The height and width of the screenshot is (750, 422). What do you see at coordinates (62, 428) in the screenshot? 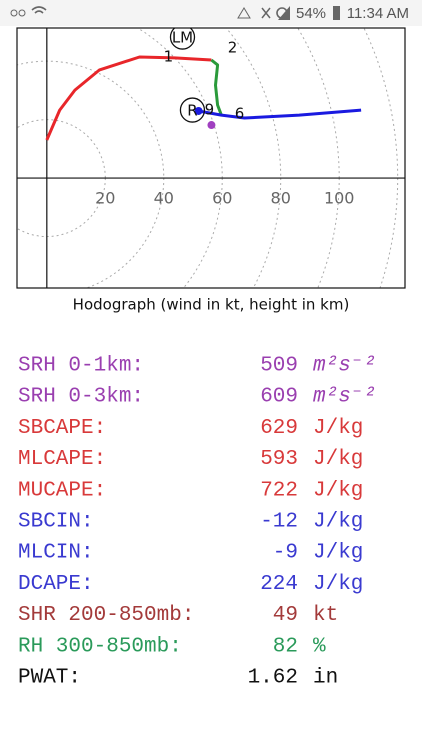
I see `row-label: SBCAPE:` at bounding box center [62, 428].